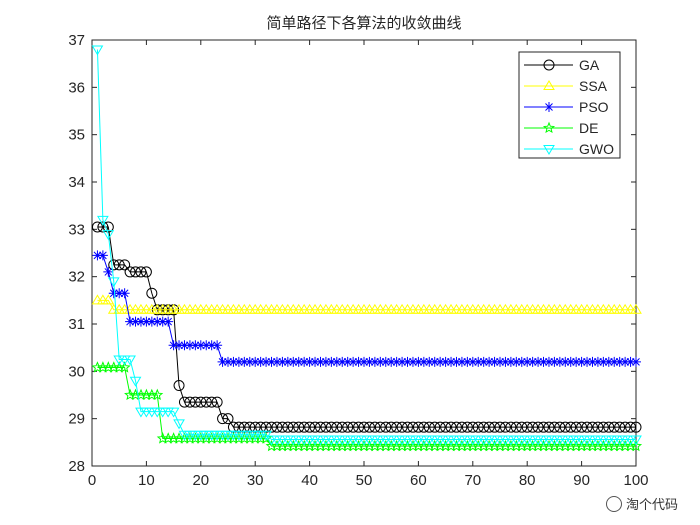 This screenshot has height=525, width=700. Describe the element at coordinates (76, 371) in the screenshot. I see `y-tick-label: 30` at that location.